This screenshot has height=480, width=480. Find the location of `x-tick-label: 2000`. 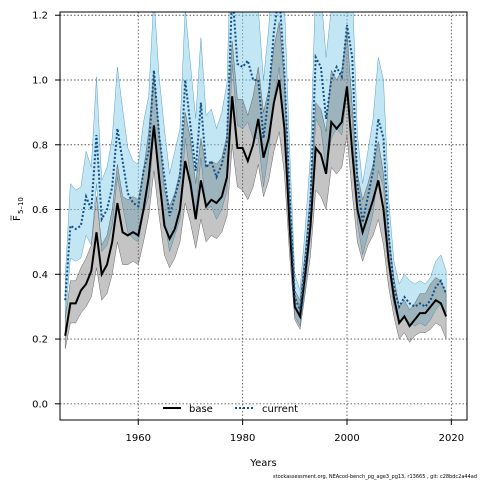

x-tick-label: 2000 is located at coordinates (346, 438).